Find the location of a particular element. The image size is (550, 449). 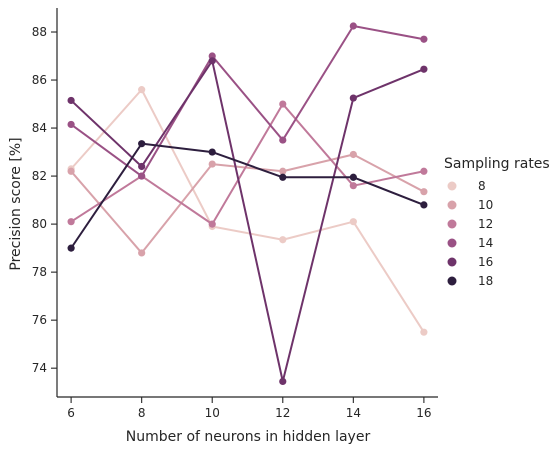

y-tick-label: 86 is located at coordinates (39, 80).